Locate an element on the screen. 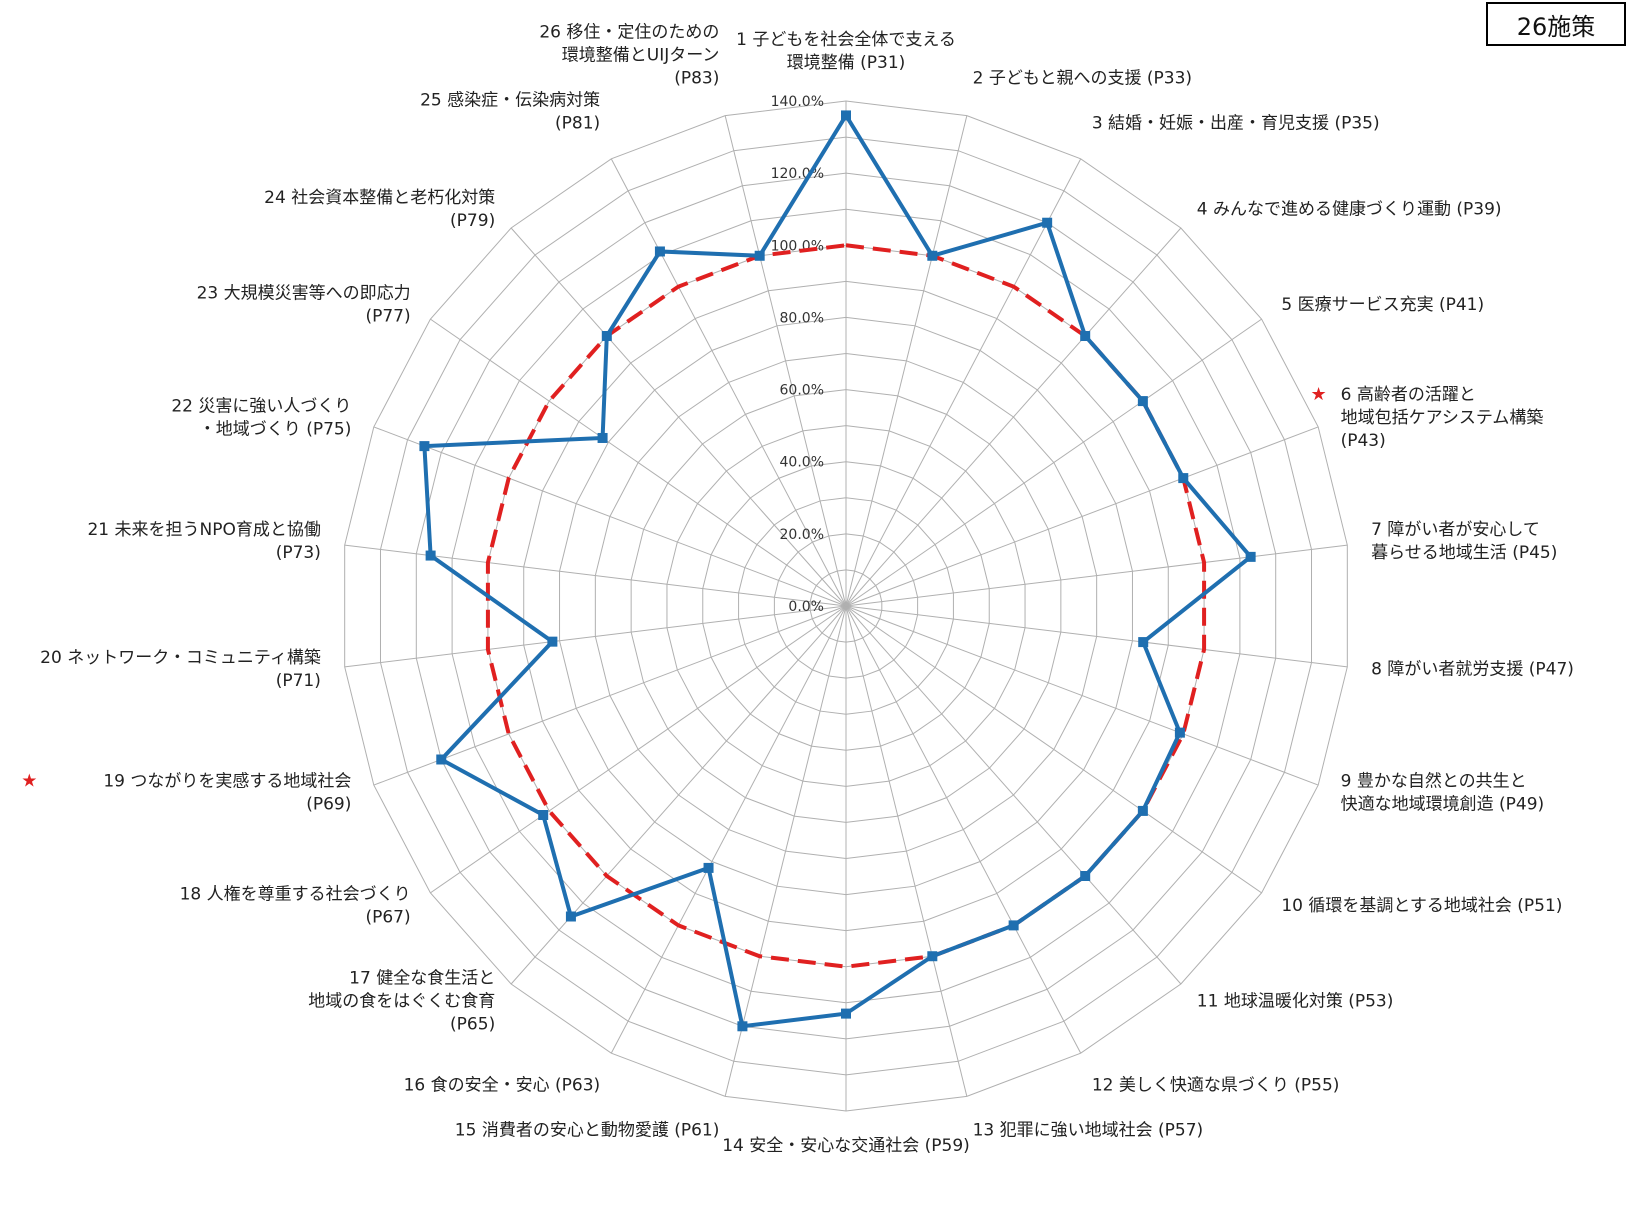  category-label-line: (P71) is located at coordinates (298, 681).